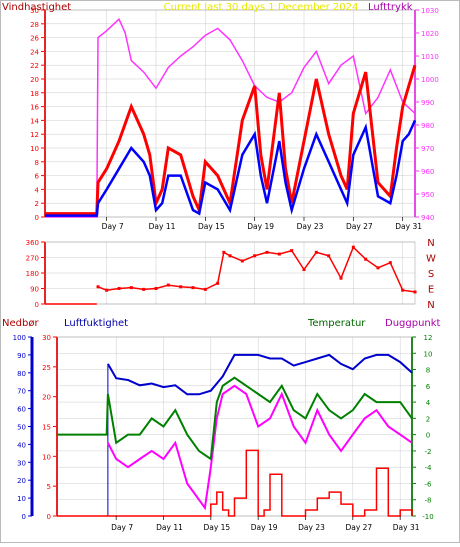 This screenshot has width=460, height=547. What do you see at coordinates (34, 80) in the screenshot?
I see `panel1-ytick-label: 20` at bounding box center [34, 80].